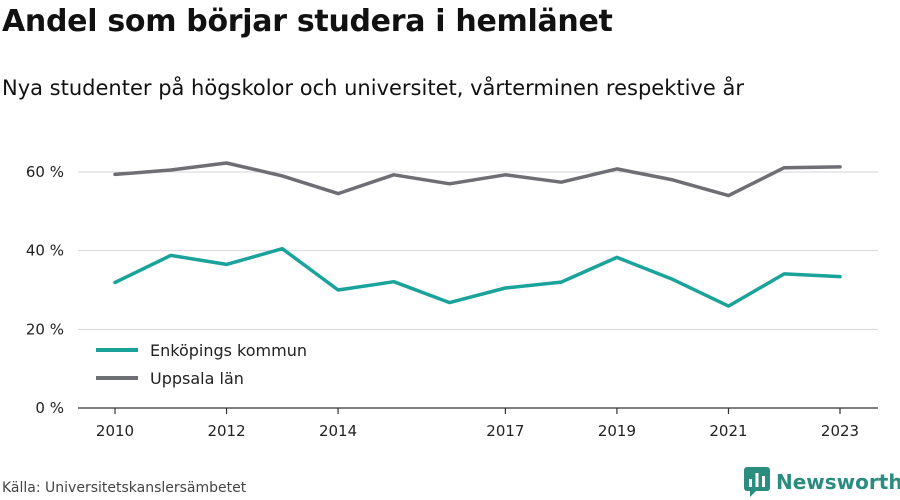  Describe the element at coordinates (840, 431) in the screenshot. I see `x-tick-label: 2023` at that location.